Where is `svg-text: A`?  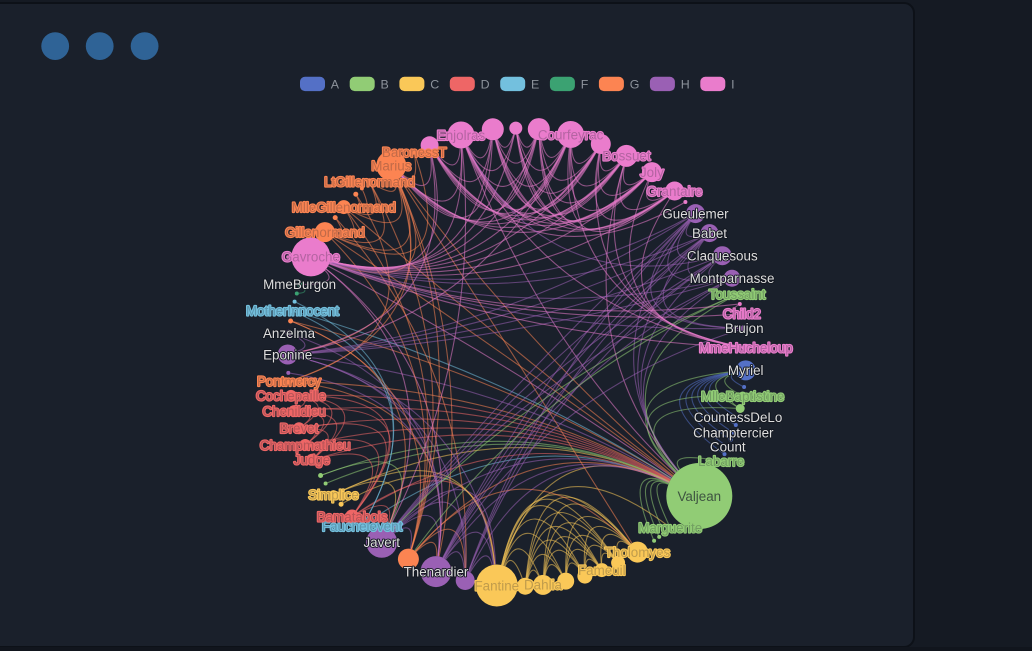
svg-text: A is located at coordinates (335, 85).